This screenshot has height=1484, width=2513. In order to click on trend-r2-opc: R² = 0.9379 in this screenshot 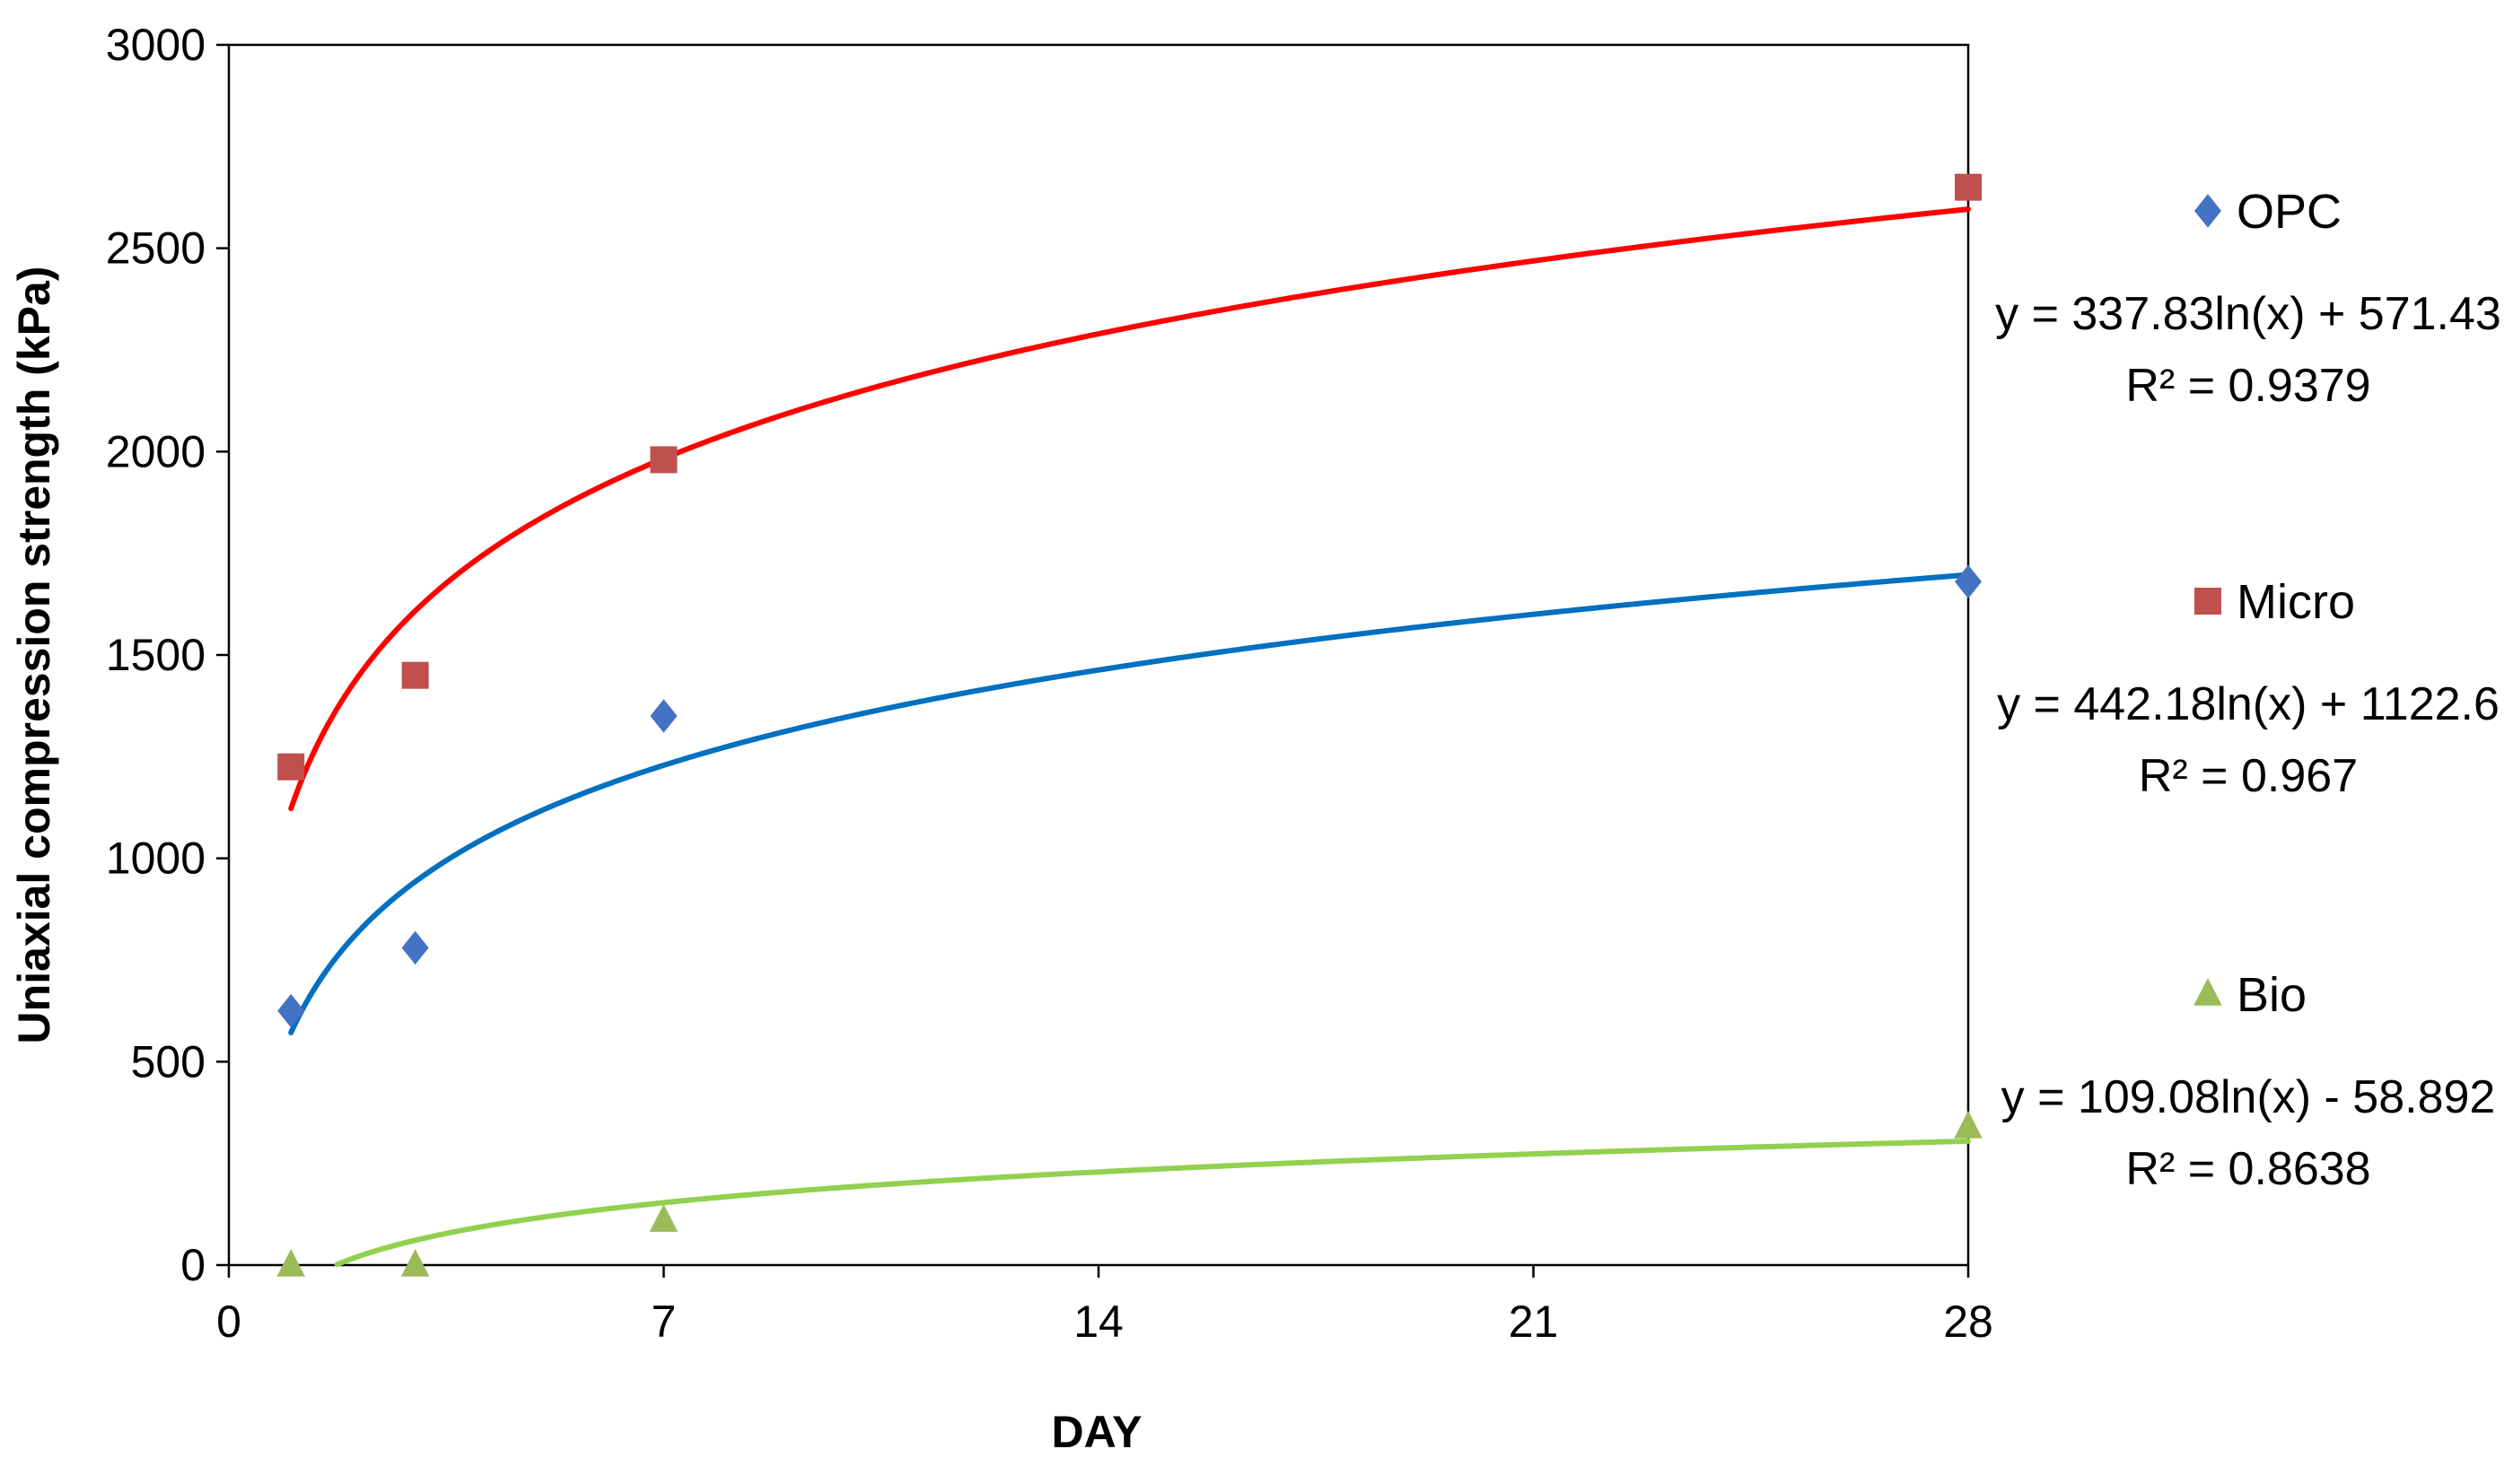, I will do `click(2247, 386)`.